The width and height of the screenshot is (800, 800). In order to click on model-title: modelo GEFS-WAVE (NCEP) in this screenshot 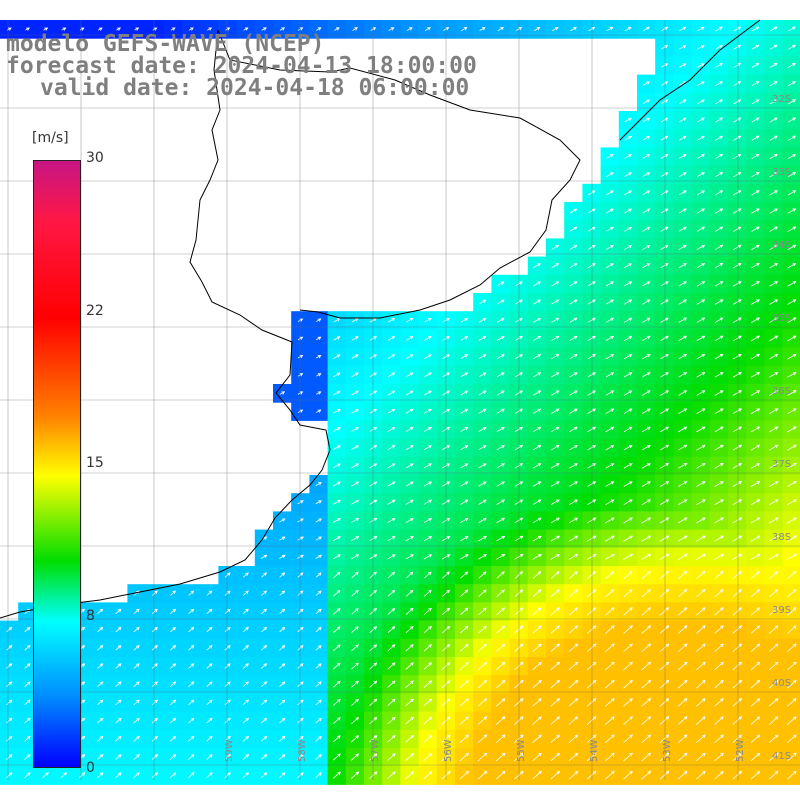, I will do `click(165, 44)`.